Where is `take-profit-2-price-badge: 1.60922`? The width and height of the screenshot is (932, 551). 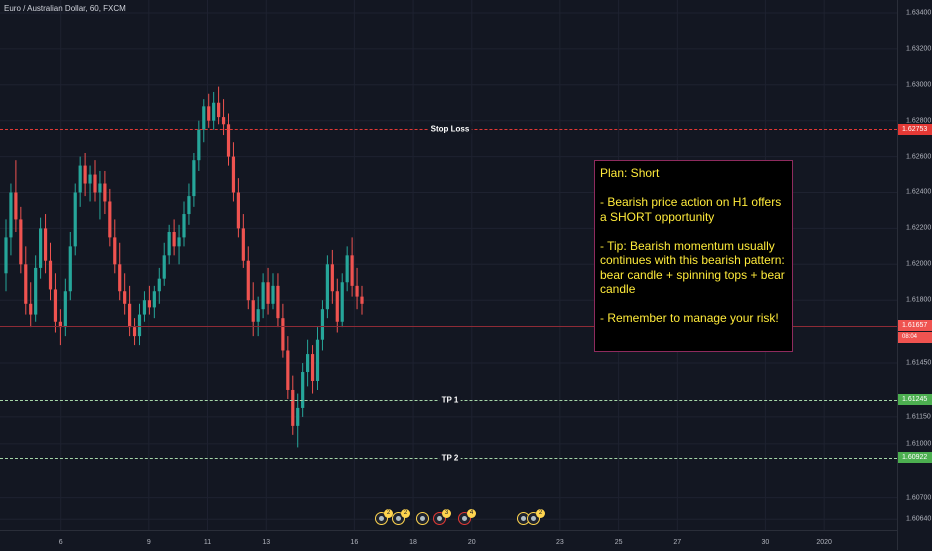
take-profit-2-price-badge: 1.60922 is located at coordinates (915, 458).